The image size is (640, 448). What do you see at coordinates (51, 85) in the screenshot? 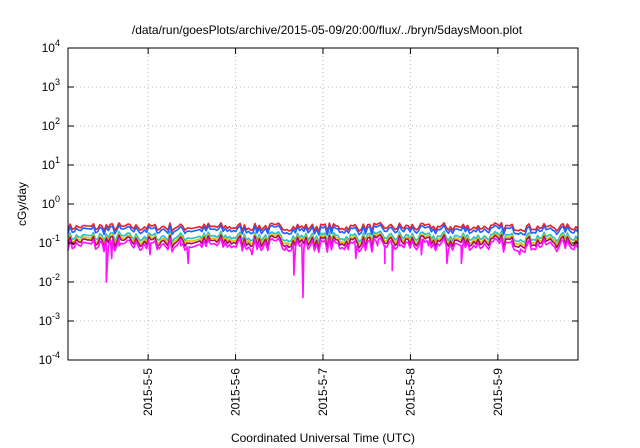
I see `y-tick-label: 10³` at bounding box center [51, 85].